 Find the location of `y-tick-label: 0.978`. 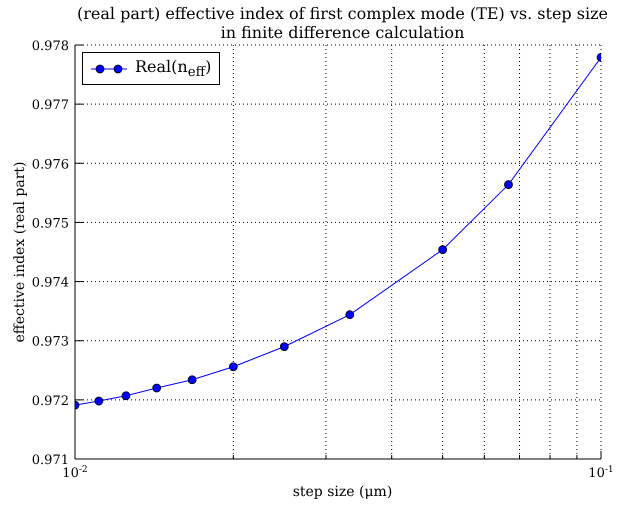

y-tick-label: 0.978 is located at coordinates (50, 46).